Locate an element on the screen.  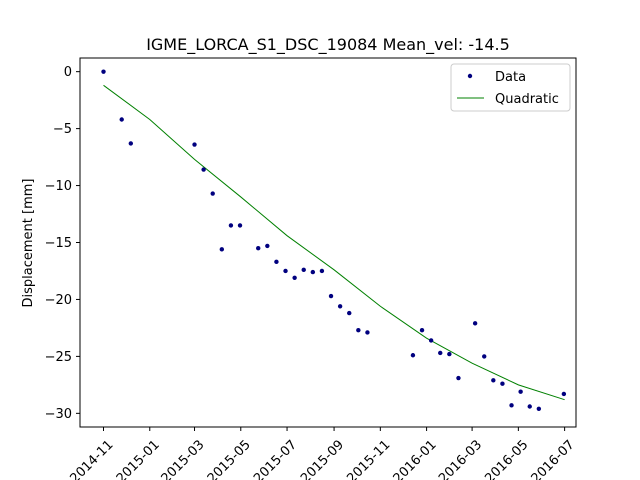
y-axis: 0 −5 −10 −15 −20 −25 −30 is located at coordinates (62, 243).